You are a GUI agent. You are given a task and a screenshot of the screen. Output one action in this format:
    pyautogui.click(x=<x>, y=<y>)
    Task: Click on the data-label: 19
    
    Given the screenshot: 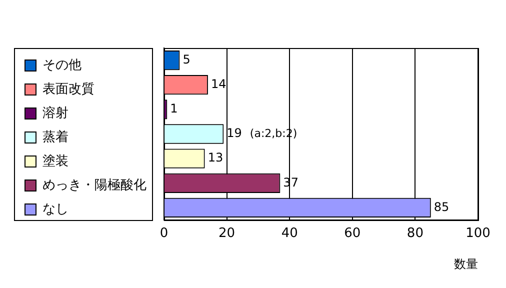 What is the action you would take?
    pyautogui.click(x=234, y=133)
    